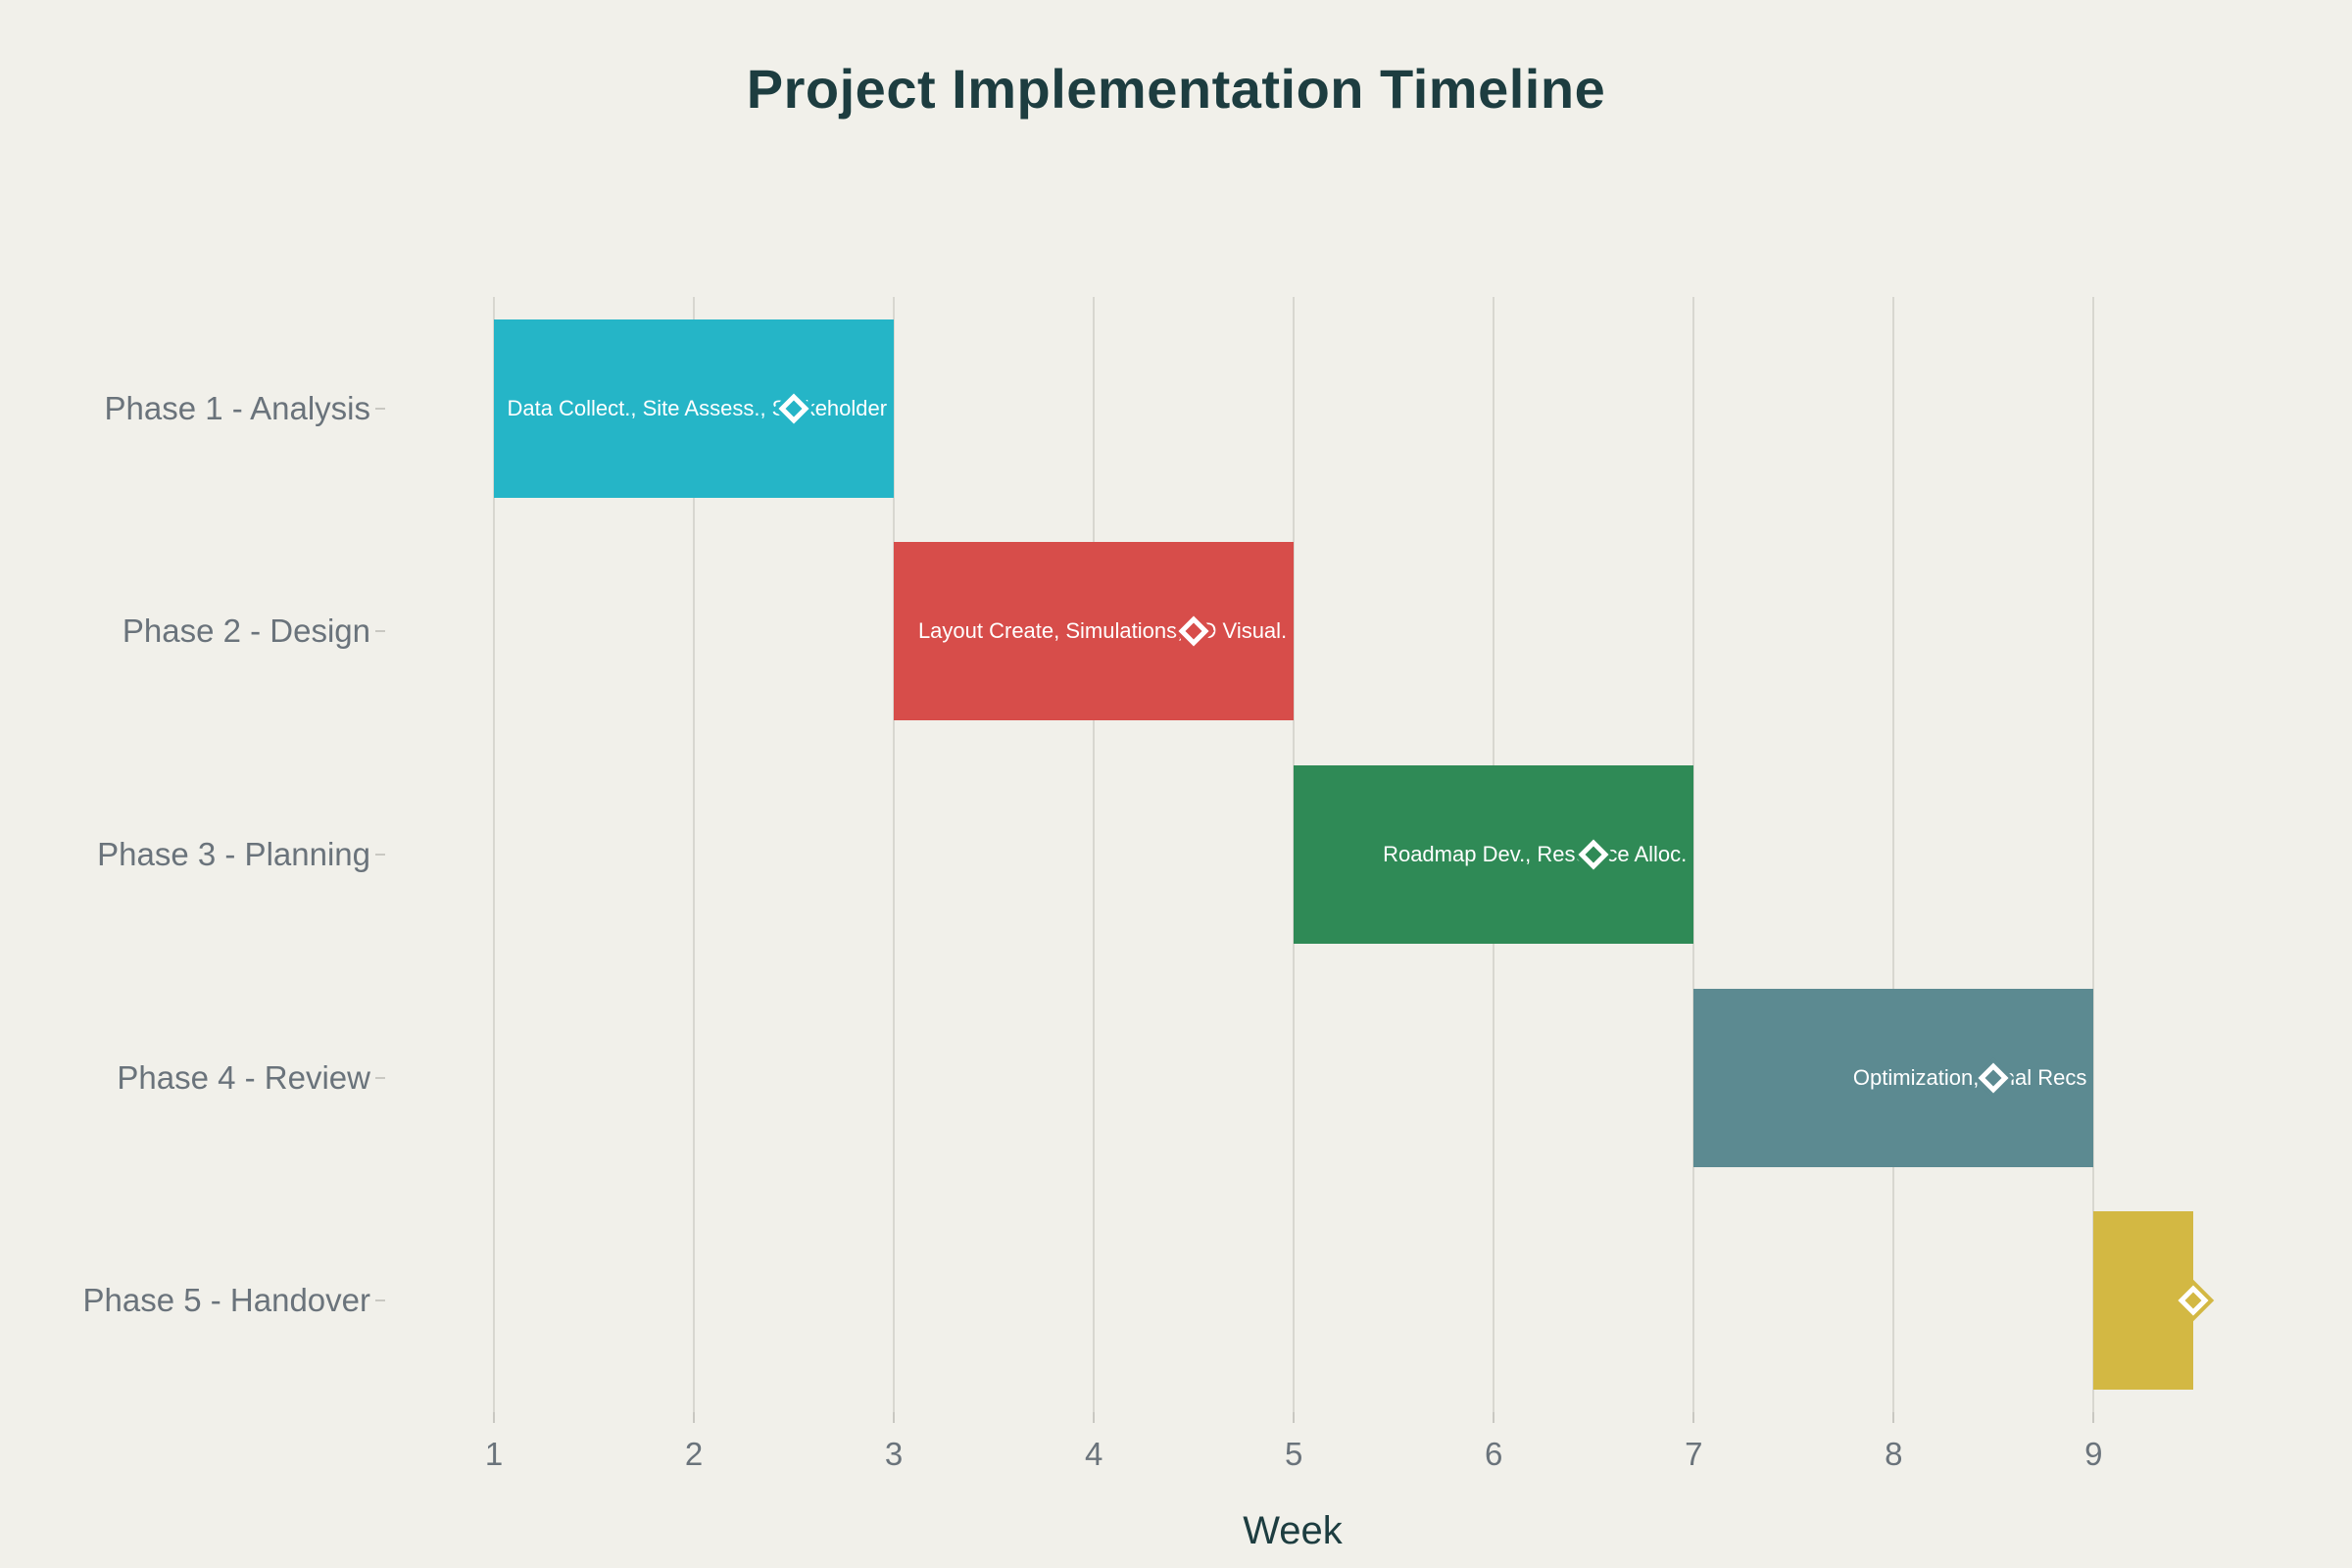 Image resolution: width=2352 pixels, height=1568 pixels. I want to click on gantt-bar-phase-1: Data Collect., Site Assess., Stakeholder, so click(694, 408).